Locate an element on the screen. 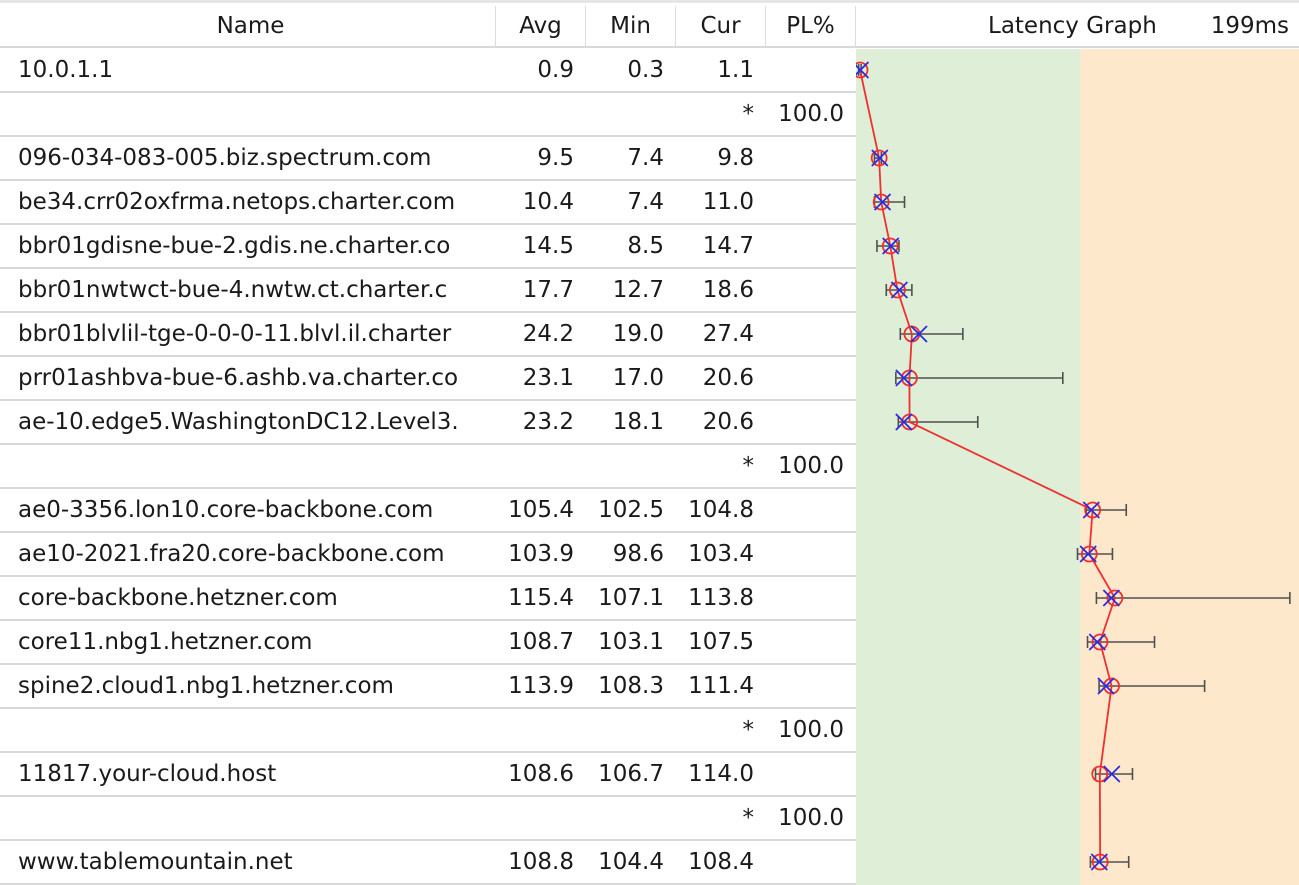 The height and width of the screenshot is (885, 1299). column-header-cur: Cur is located at coordinates (721, 26).